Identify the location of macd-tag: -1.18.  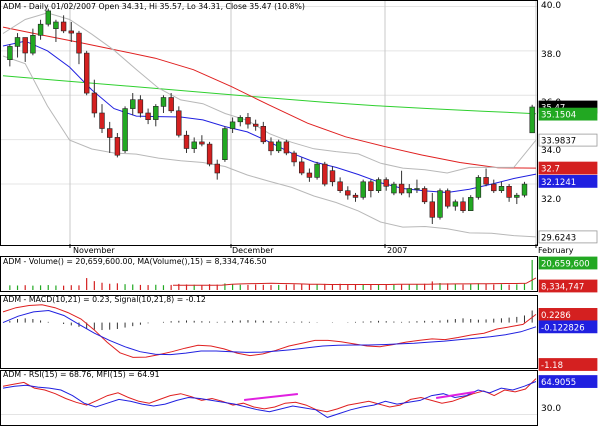
(568, 364).